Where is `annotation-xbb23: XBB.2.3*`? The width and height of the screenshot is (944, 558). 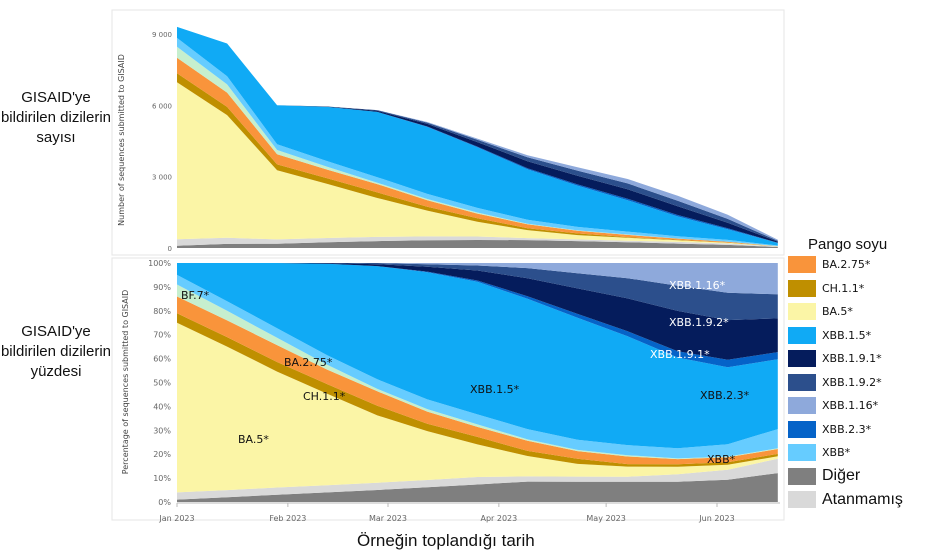 annotation-xbb23: XBB.2.3* is located at coordinates (725, 395).